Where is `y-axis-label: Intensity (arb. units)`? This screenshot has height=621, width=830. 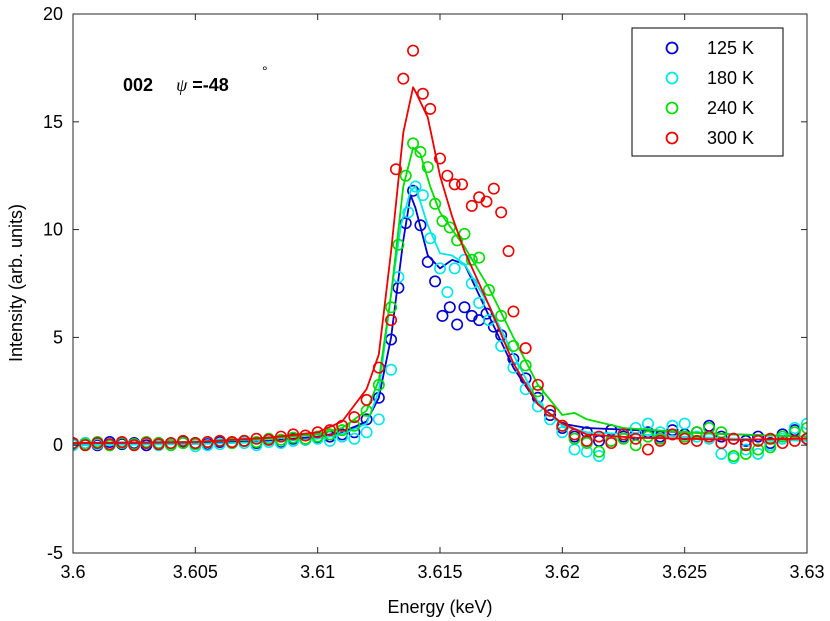 y-axis-label: Intensity (arb. units) is located at coordinates (16, 283).